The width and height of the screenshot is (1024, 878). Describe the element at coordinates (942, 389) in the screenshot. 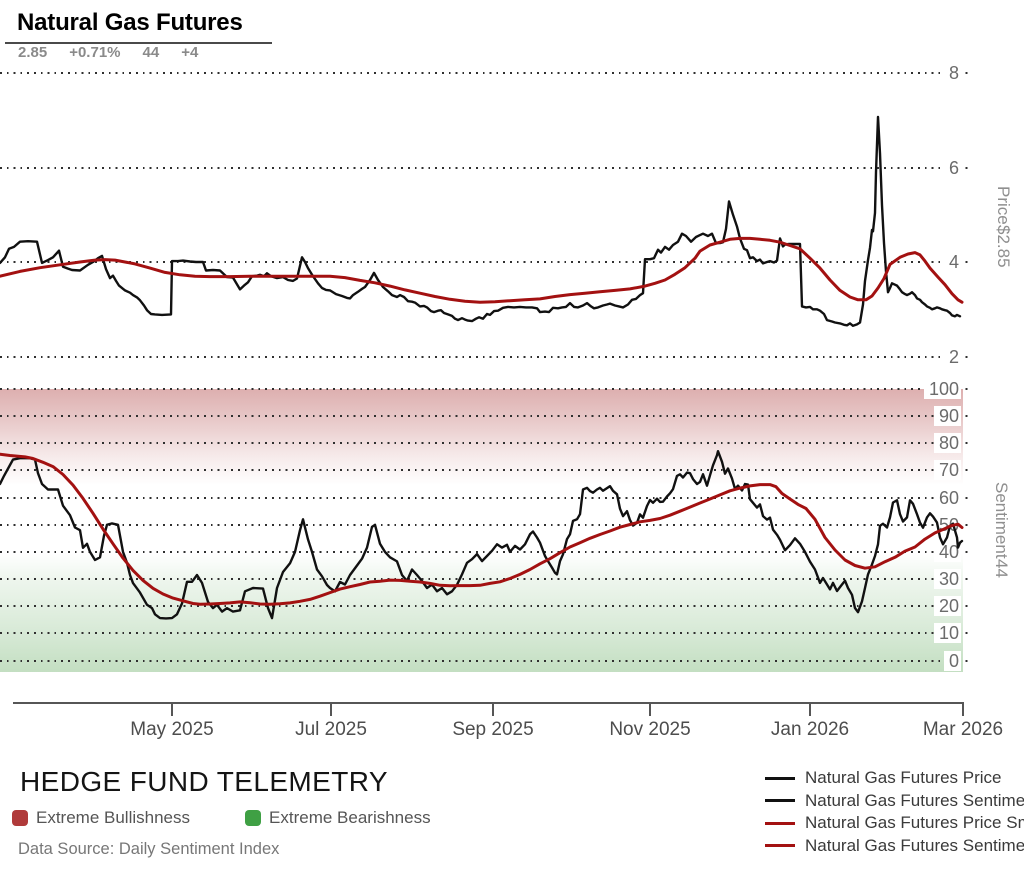

I see `y-tick-label-100: 100` at that location.